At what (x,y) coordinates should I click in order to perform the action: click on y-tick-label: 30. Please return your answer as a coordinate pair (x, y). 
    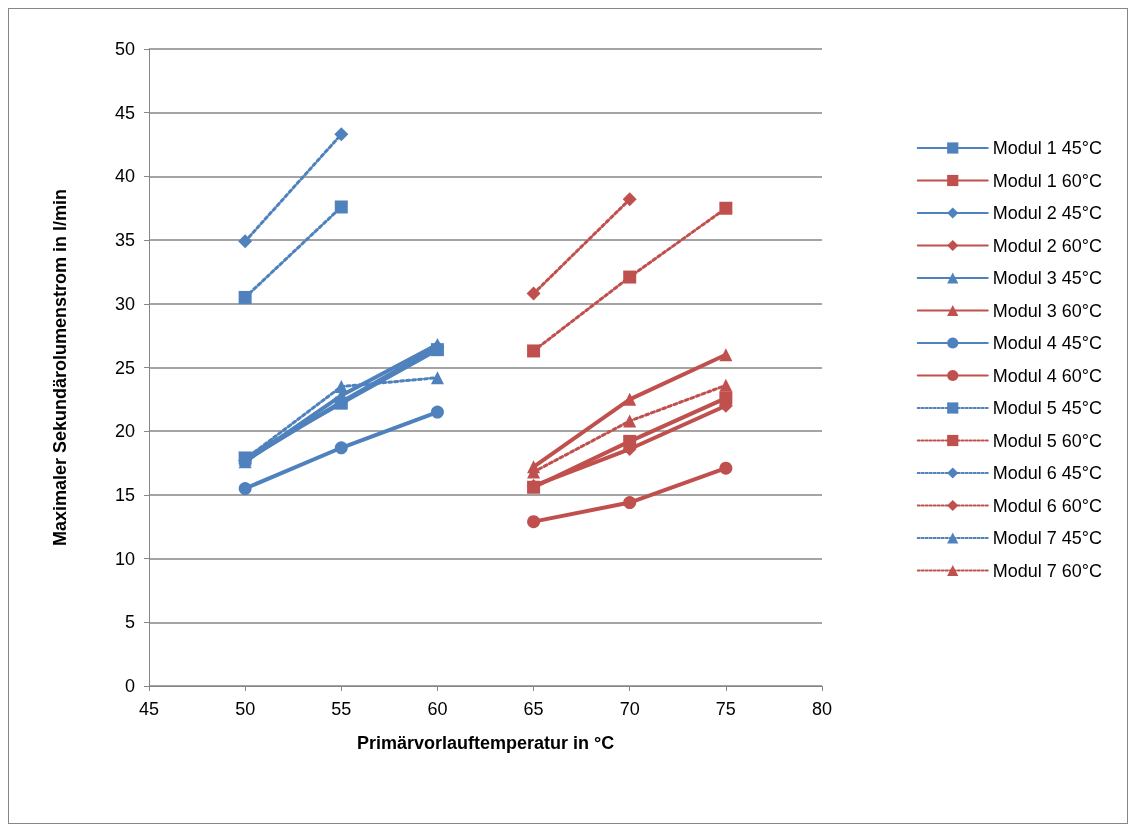
    Looking at the image, I should click on (124, 303).